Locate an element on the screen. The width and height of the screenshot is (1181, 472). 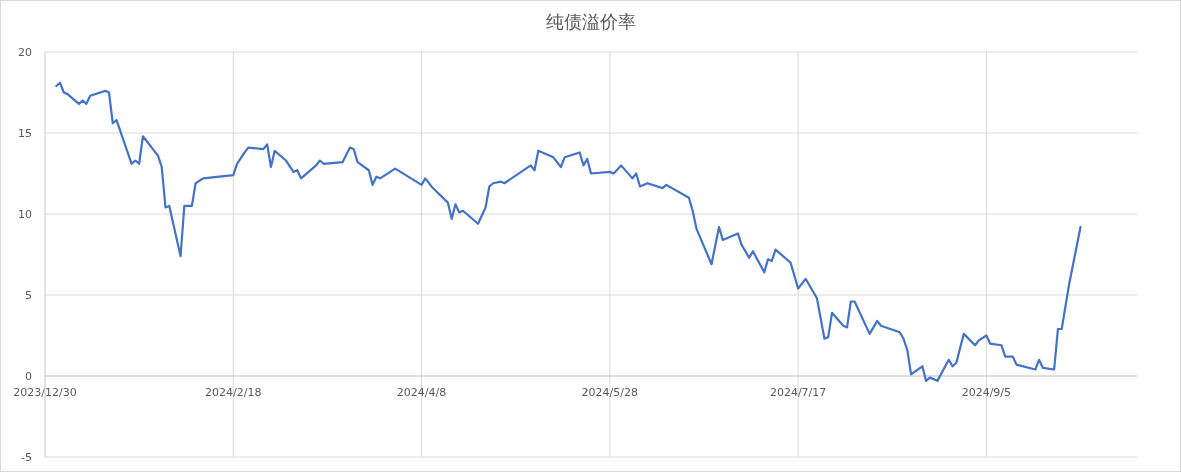
y-tick-label: 15 is located at coordinates (25, 133).